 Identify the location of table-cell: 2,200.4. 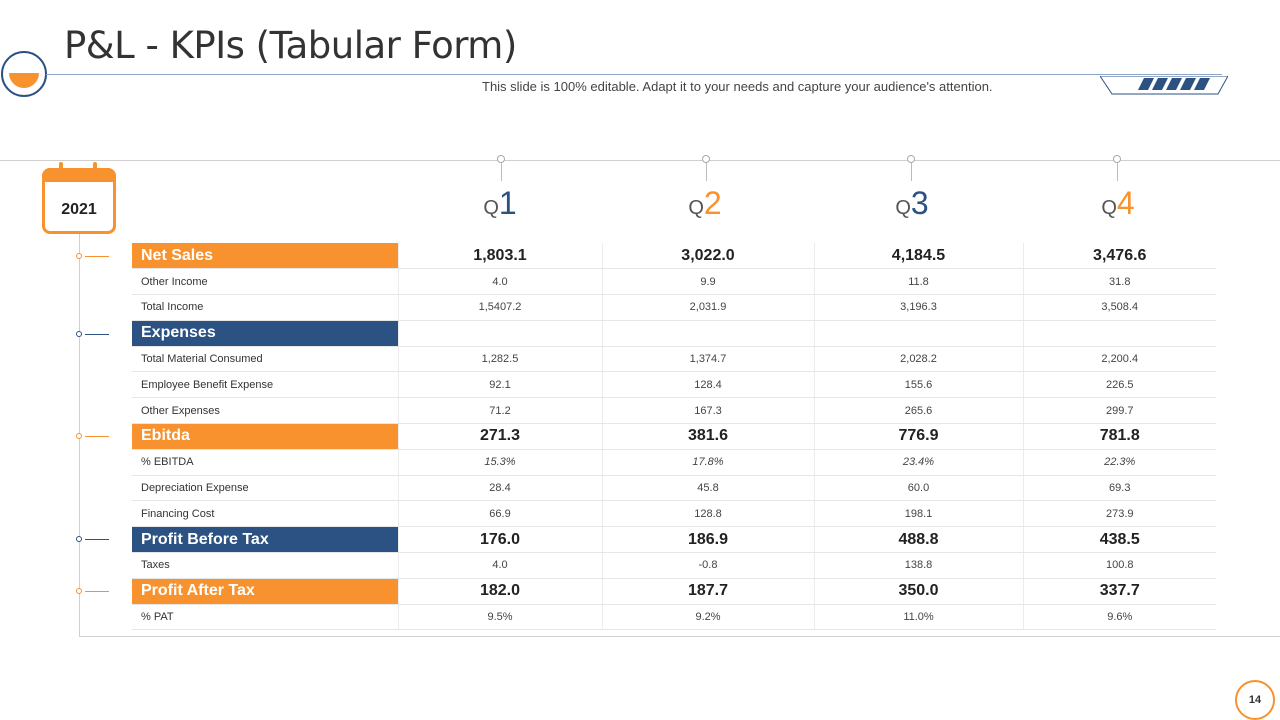
(1119, 359).